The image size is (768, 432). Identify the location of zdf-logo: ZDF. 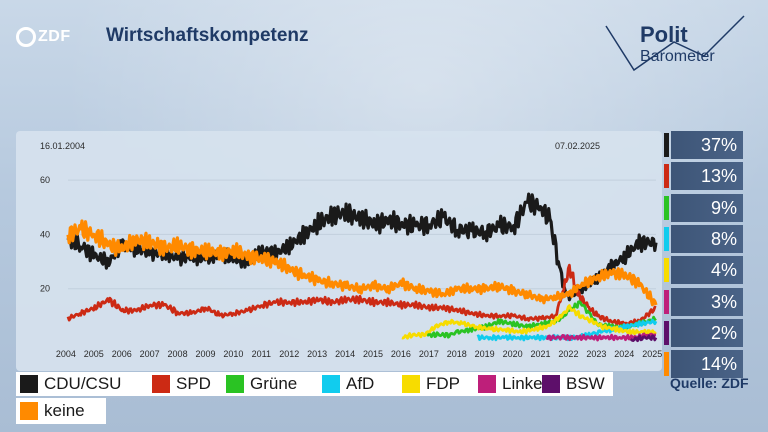
(46, 37).